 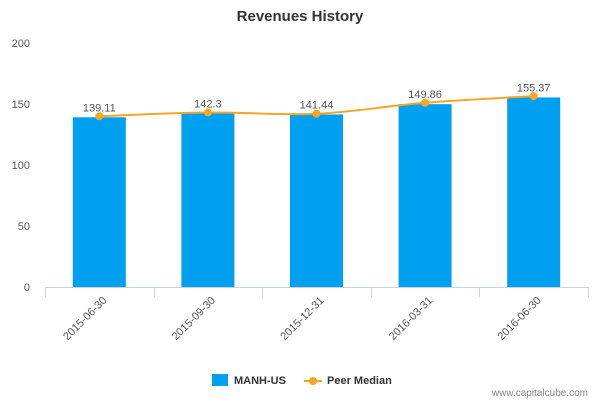 I want to click on data-label: 149.86, so click(x=425, y=95).